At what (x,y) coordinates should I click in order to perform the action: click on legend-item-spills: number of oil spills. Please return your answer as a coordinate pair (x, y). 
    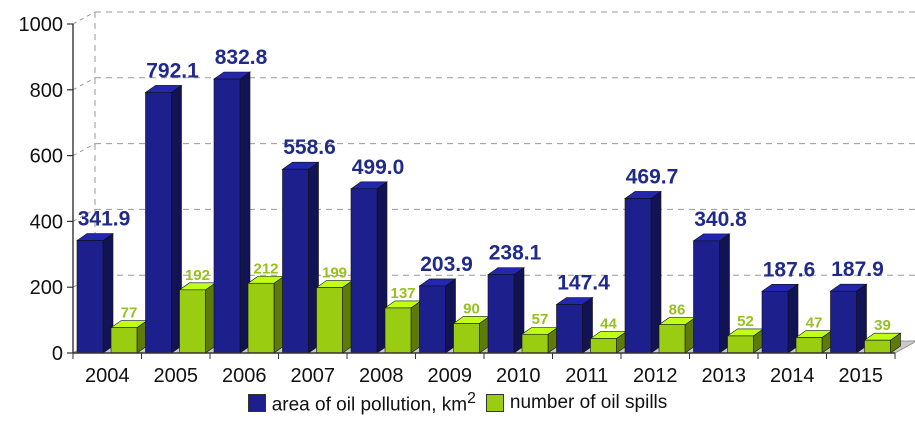
    Looking at the image, I should click on (576, 403).